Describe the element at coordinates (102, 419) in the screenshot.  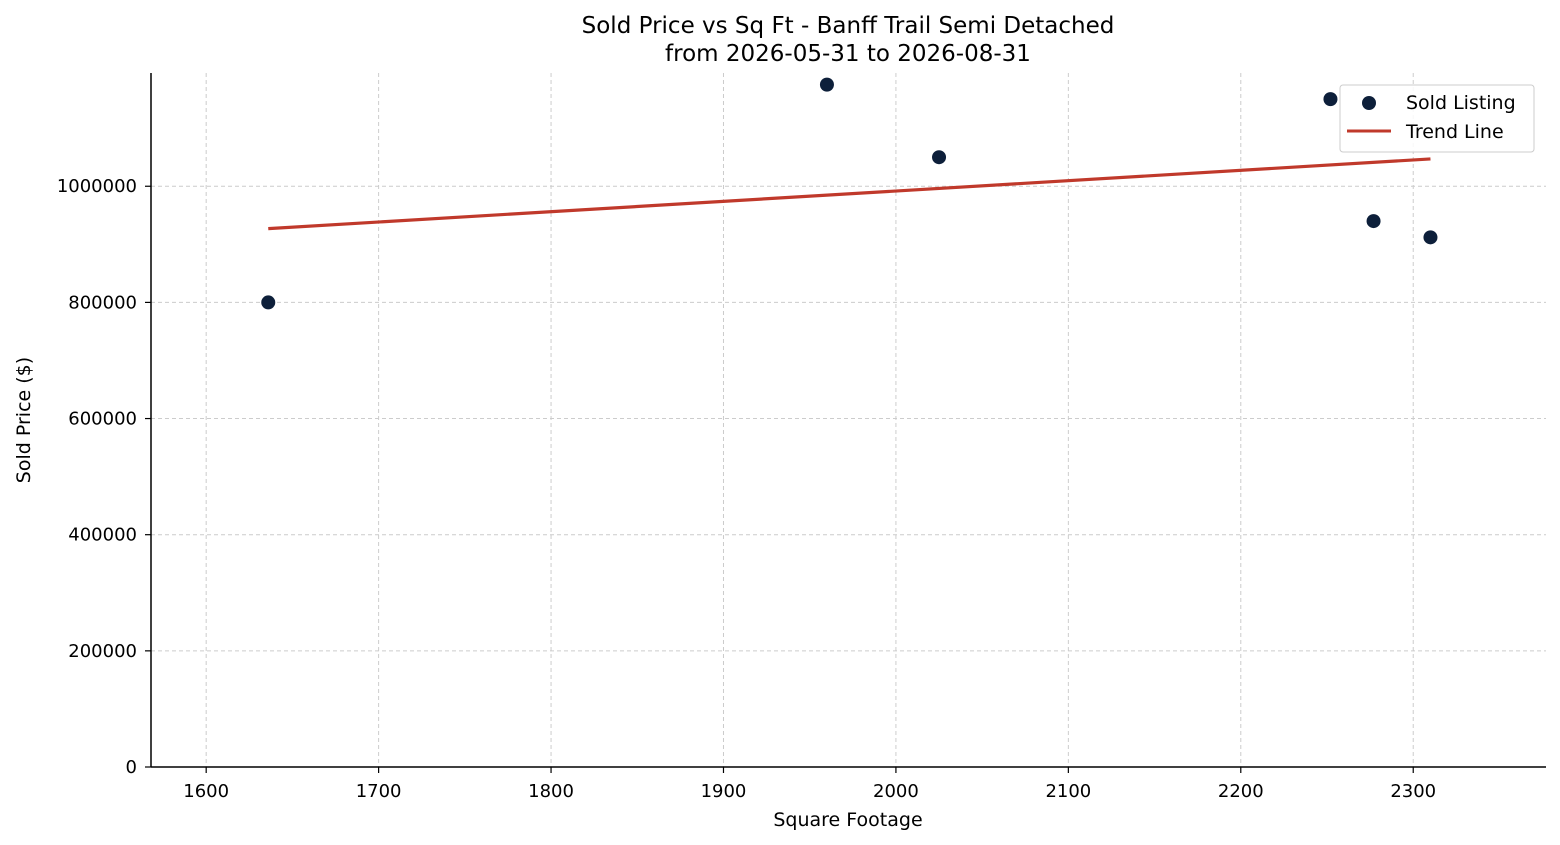
I see `y-tick-label: 600000` at that location.